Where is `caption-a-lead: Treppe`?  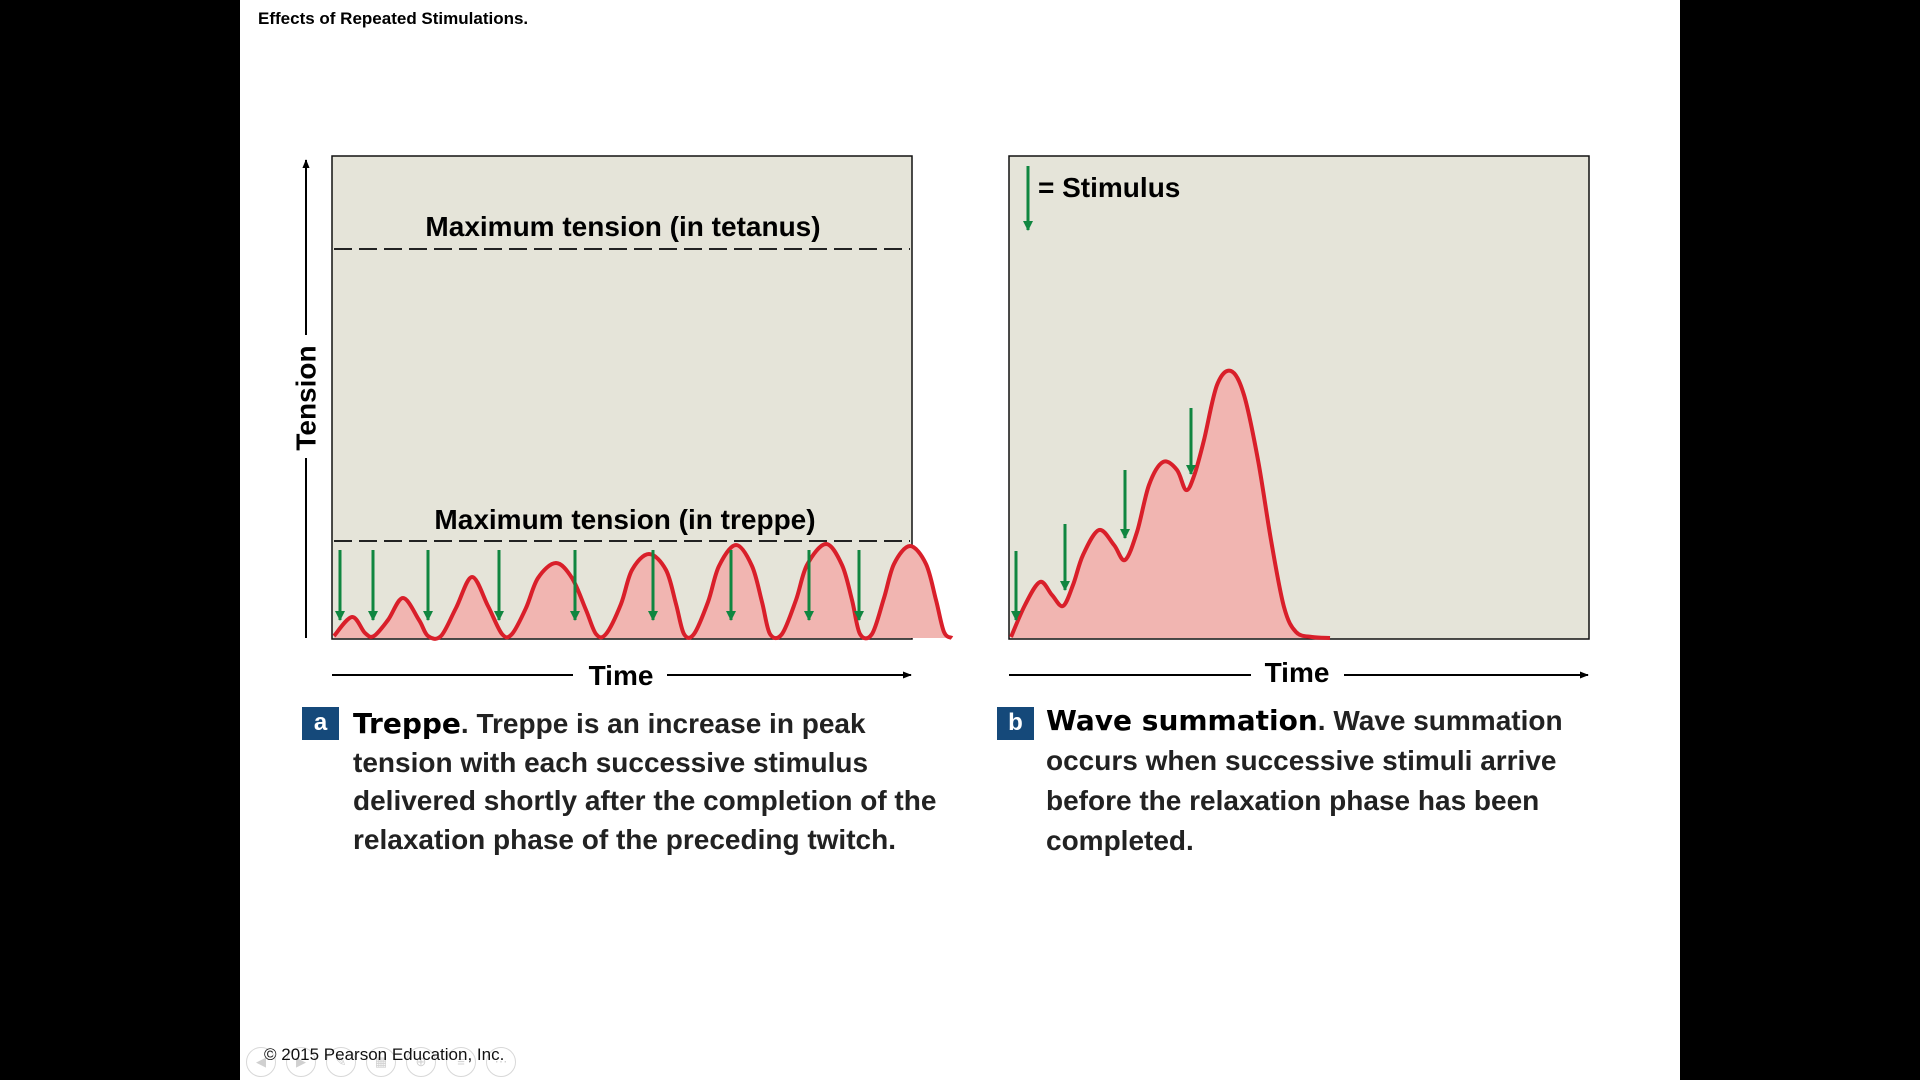
caption-a-lead: Treppe is located at coordinates (407, 723).